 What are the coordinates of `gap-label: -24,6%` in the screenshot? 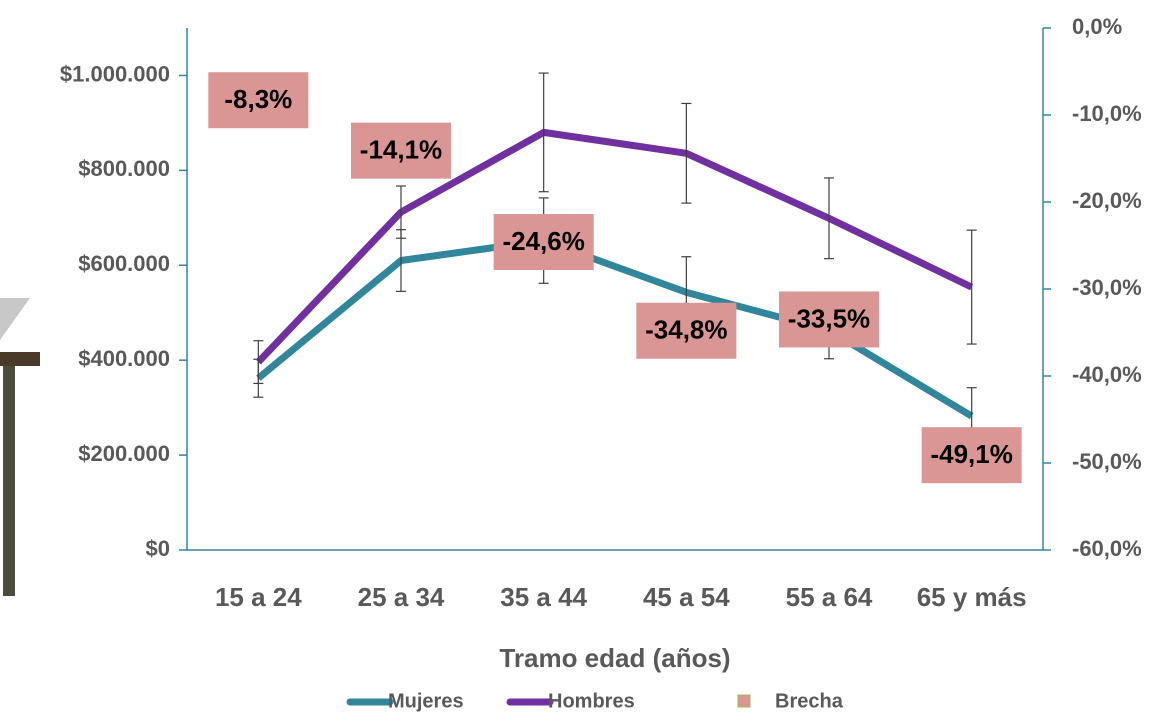 It's located at (543, 241).